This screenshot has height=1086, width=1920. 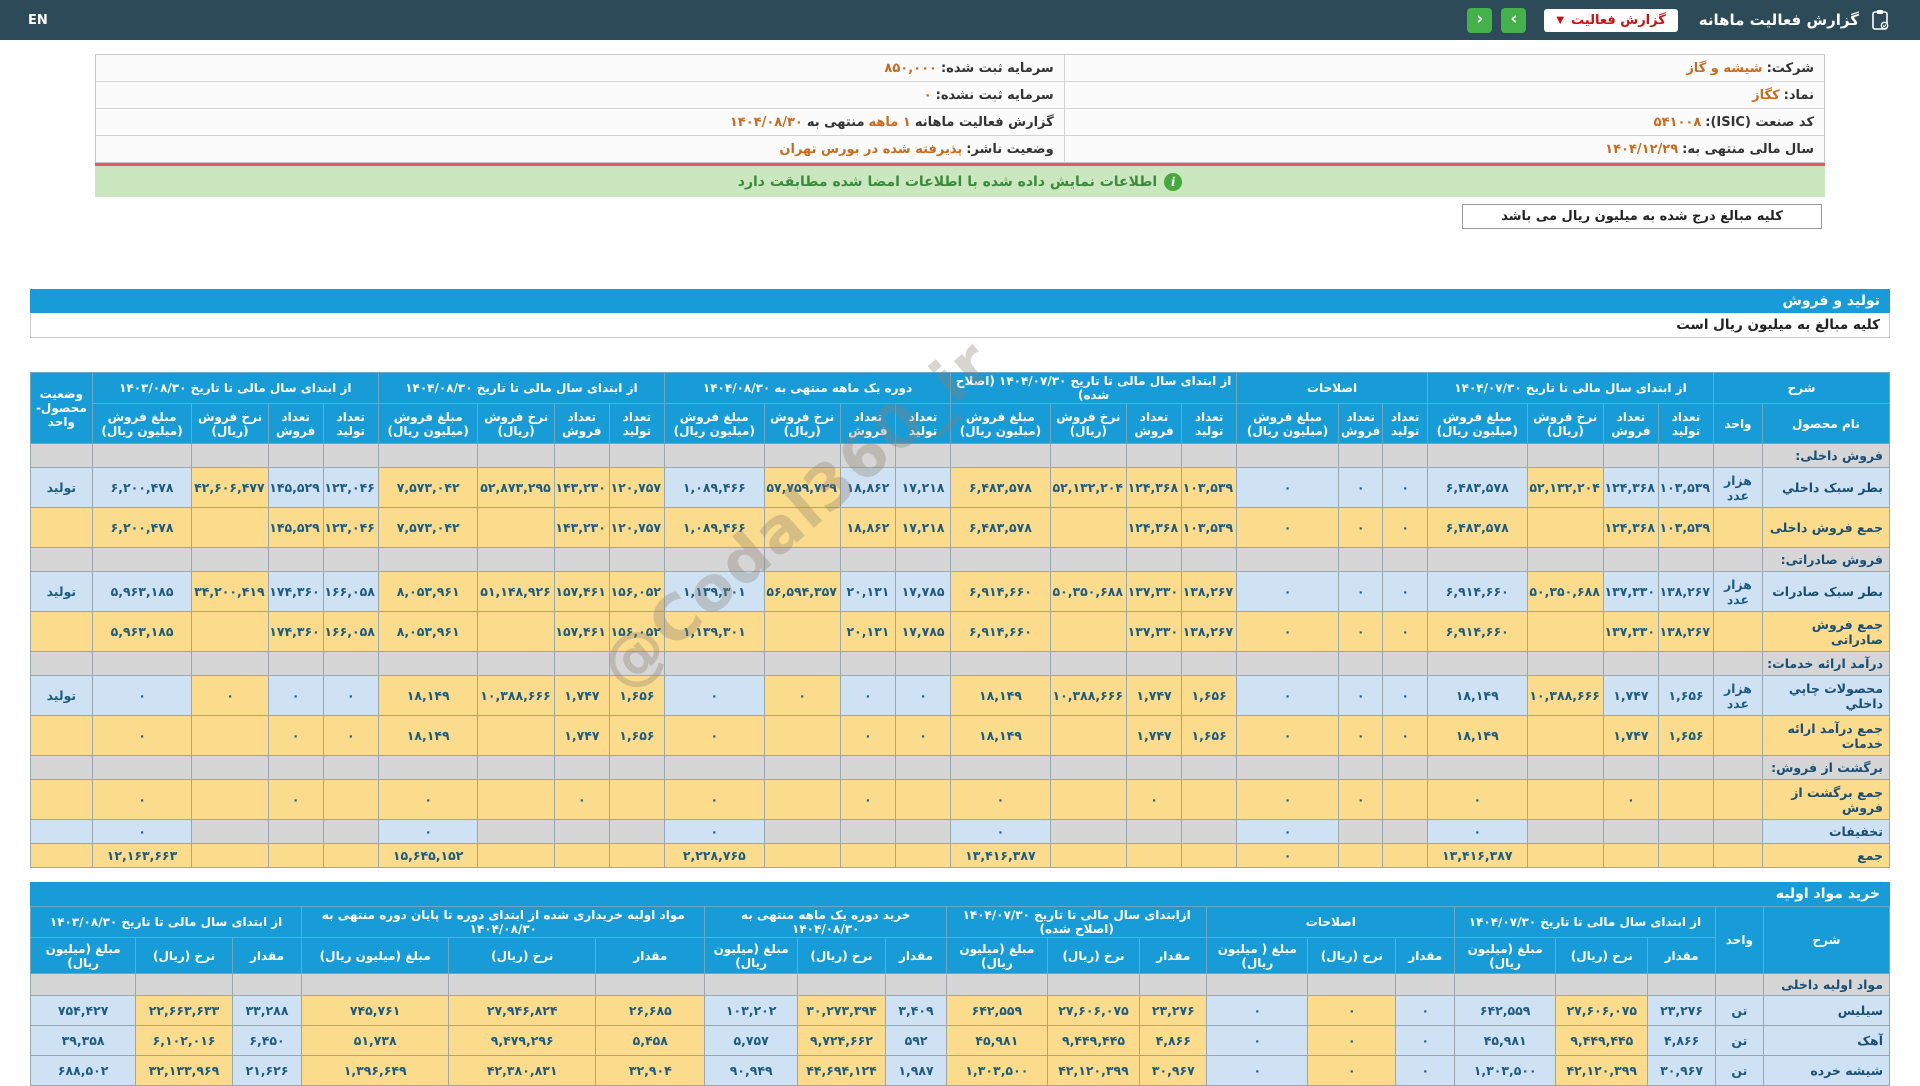 What do you see at coordinates (960, 894) in the screenshot?
I see `section-header-raw-materials-purchase: خرید مواد اولیه` at bounding box center [960, 894].